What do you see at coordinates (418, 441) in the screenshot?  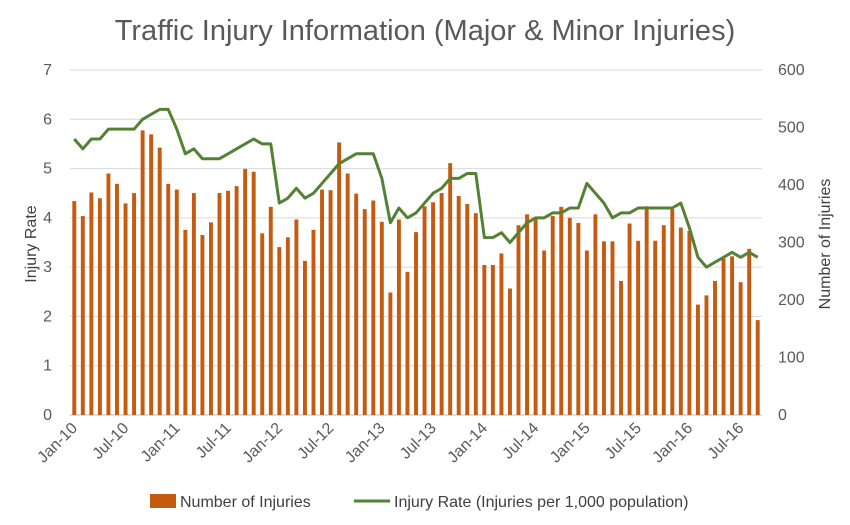 I see `x-tick-label: Jul-13` at bounding box center [418, 441].